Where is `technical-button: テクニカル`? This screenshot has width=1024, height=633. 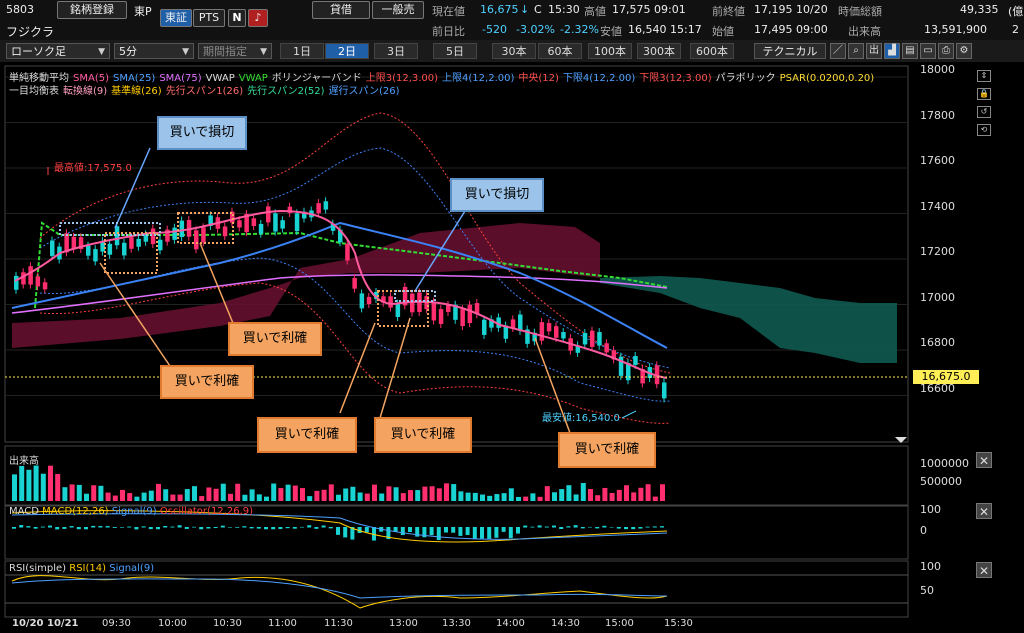
technical-button: テクニカル is located at coordinates (790, 51).